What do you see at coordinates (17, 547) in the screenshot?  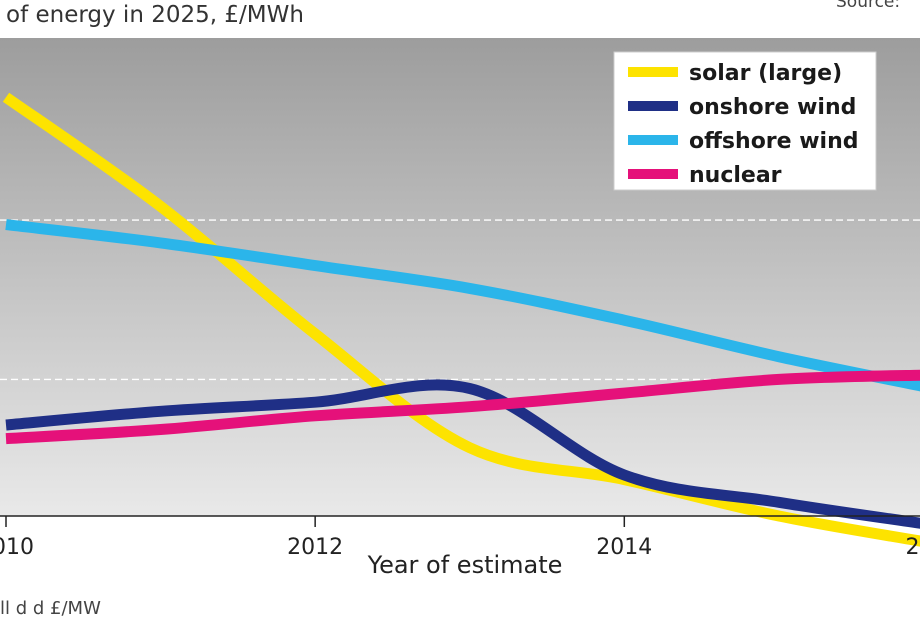 I see `x-tick-label-2010: 2010` at bounding box center [17, 547].